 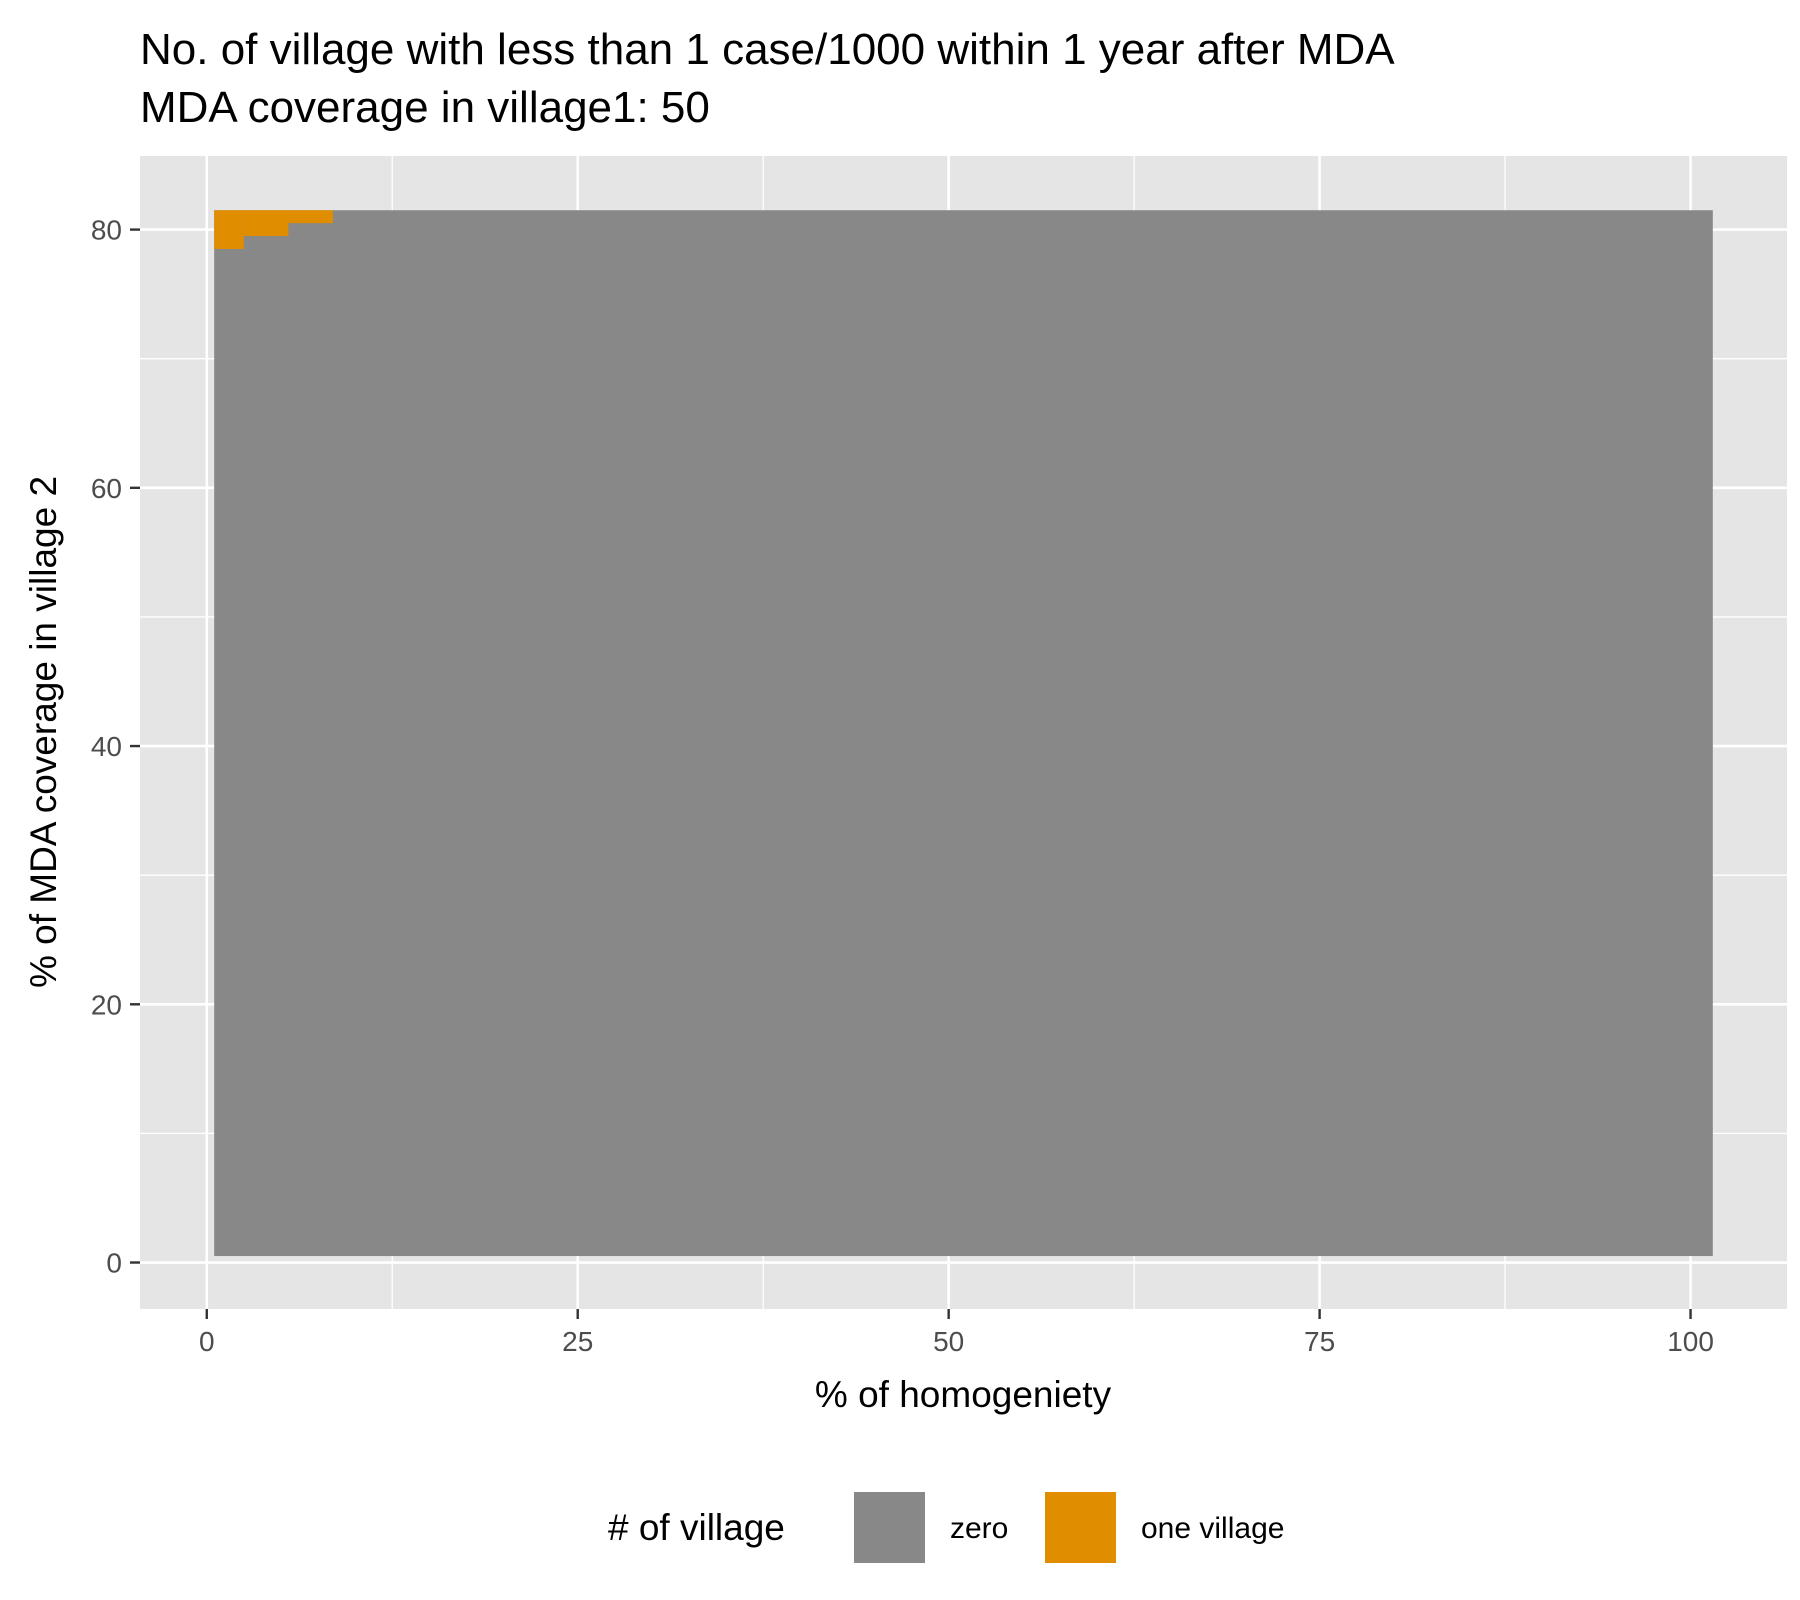 What do you see at coordinates (106, 488) in the screenshot?
I see `y-tick-label: 60` at bounding box center [106, 488].